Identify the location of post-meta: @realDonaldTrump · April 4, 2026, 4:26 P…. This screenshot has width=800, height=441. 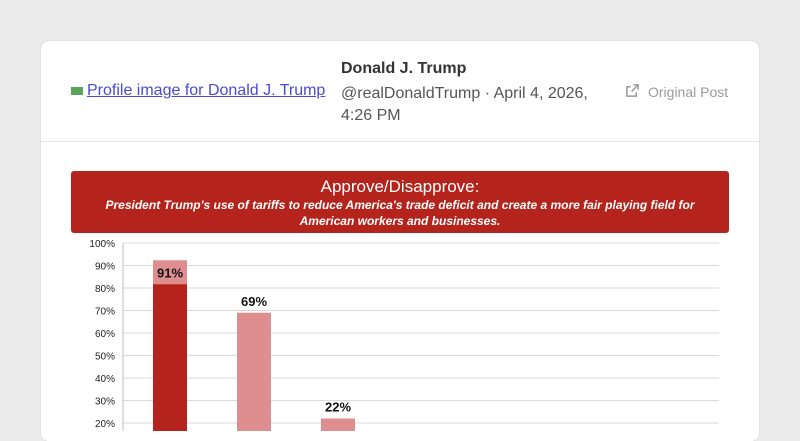
(476, 105).